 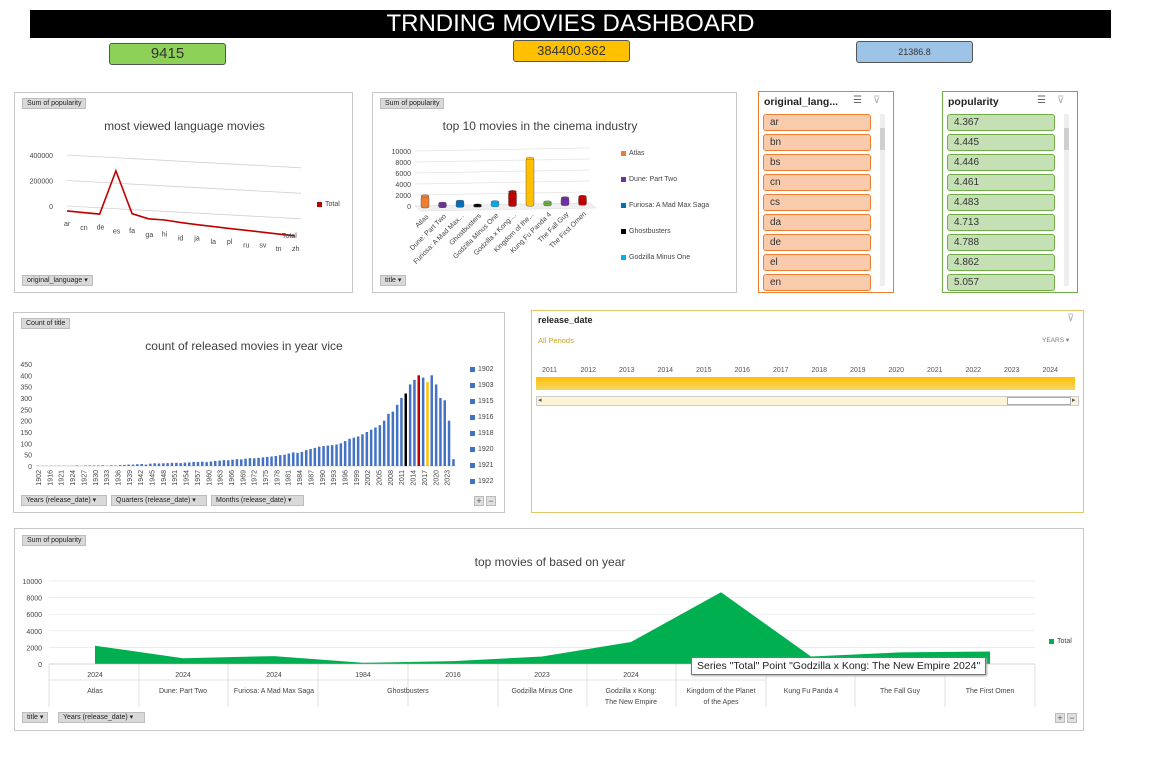 What do you see at coordinates (973, 370) in the screenshot?
I see `timeline-year-label: 2022` at bounding box center [973, 370].